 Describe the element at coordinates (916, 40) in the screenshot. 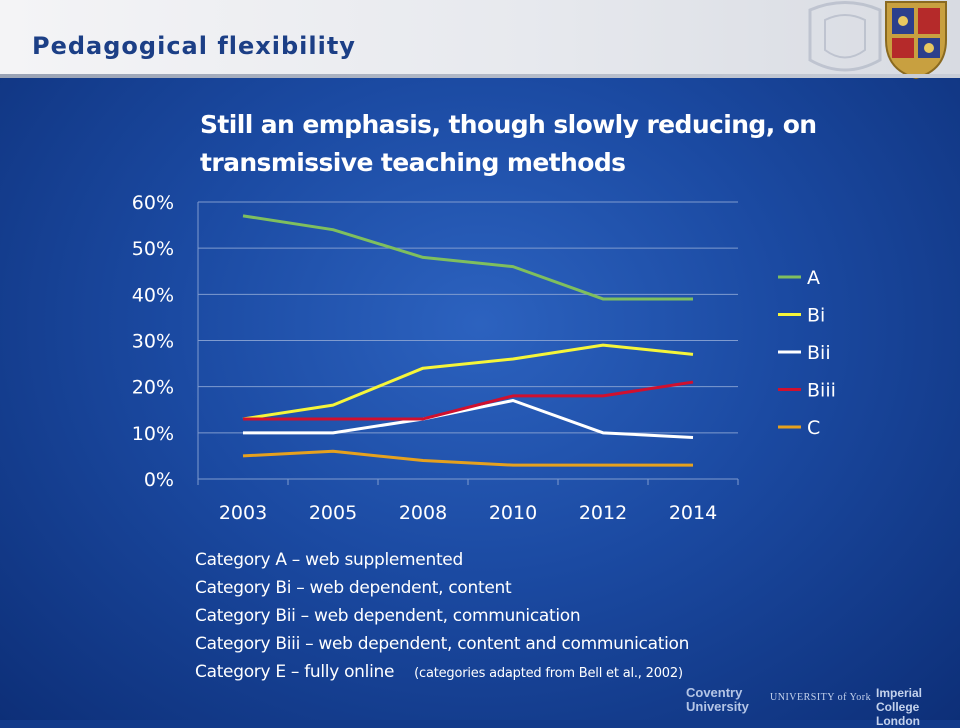

I see `university-crest-icon` at that location.